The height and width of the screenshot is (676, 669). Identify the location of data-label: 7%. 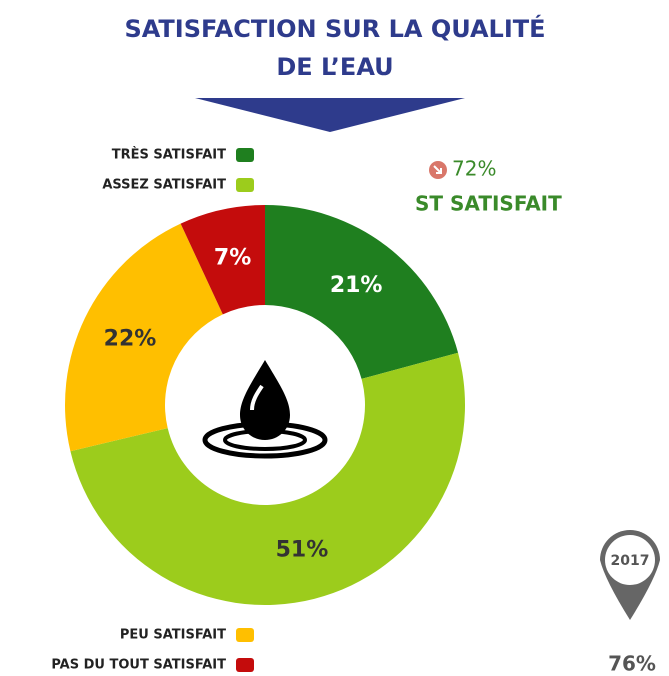
(232, 258).